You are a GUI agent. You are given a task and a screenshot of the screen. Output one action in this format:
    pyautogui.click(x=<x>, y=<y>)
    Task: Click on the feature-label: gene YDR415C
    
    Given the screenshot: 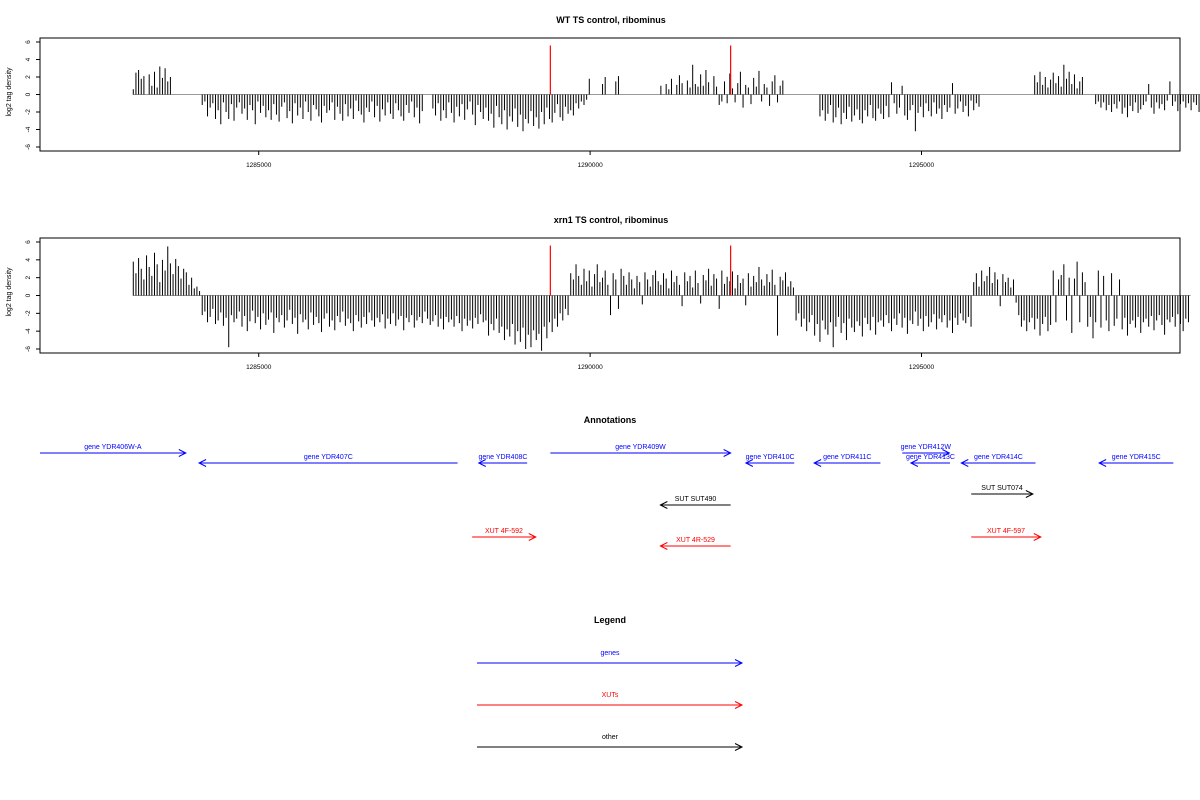 What is the action you would take?
    pyautogui.click(x=1136, y=457)
    